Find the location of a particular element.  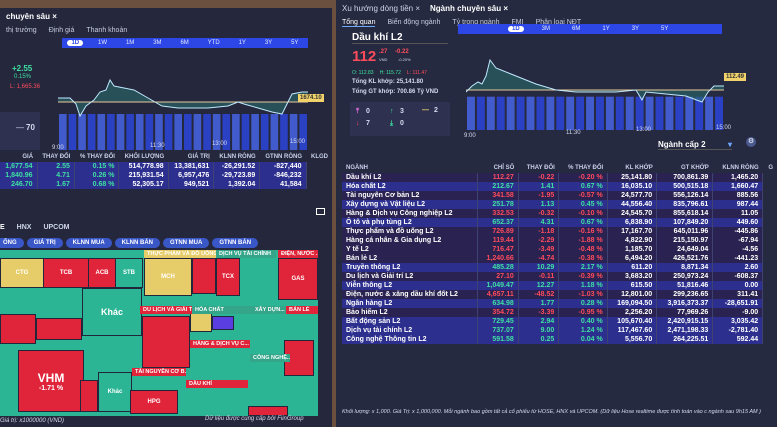

tab-hose: E is located at coordinates (2, 227).